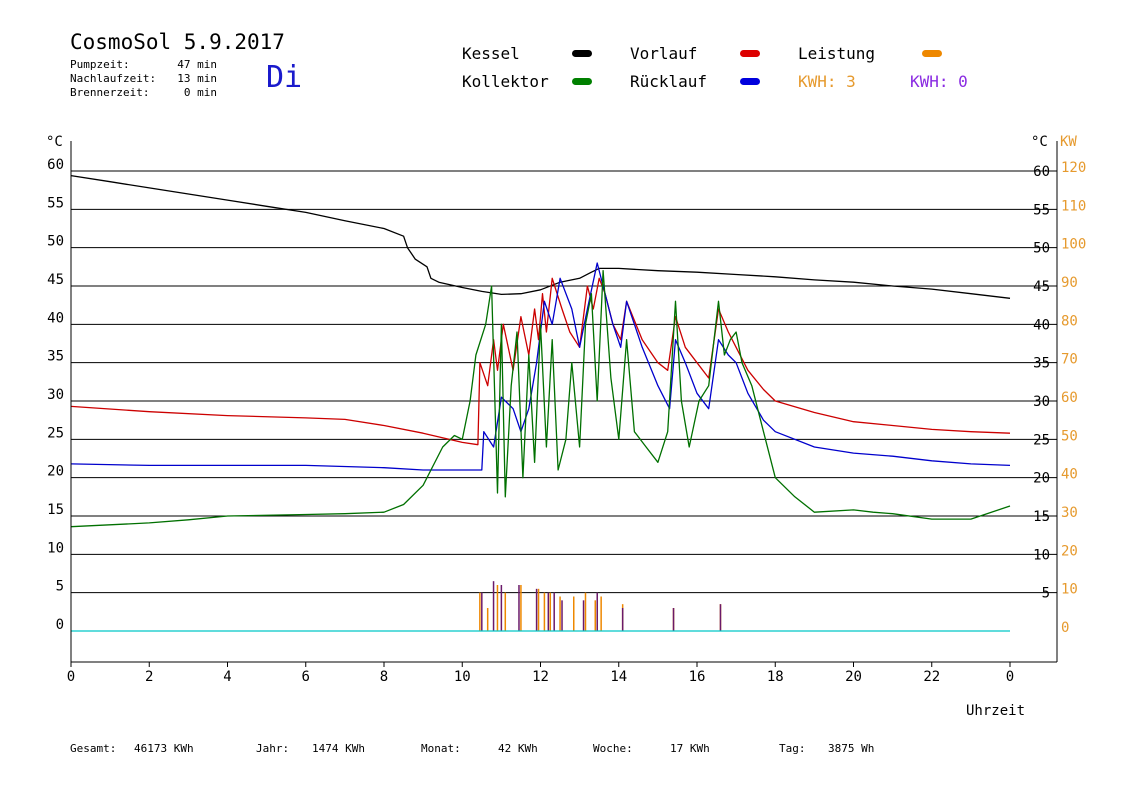 The width and height of the screenshot is (1148, 812). I want to click on y-tick-right-power-60: 60, so click(1069, 398).